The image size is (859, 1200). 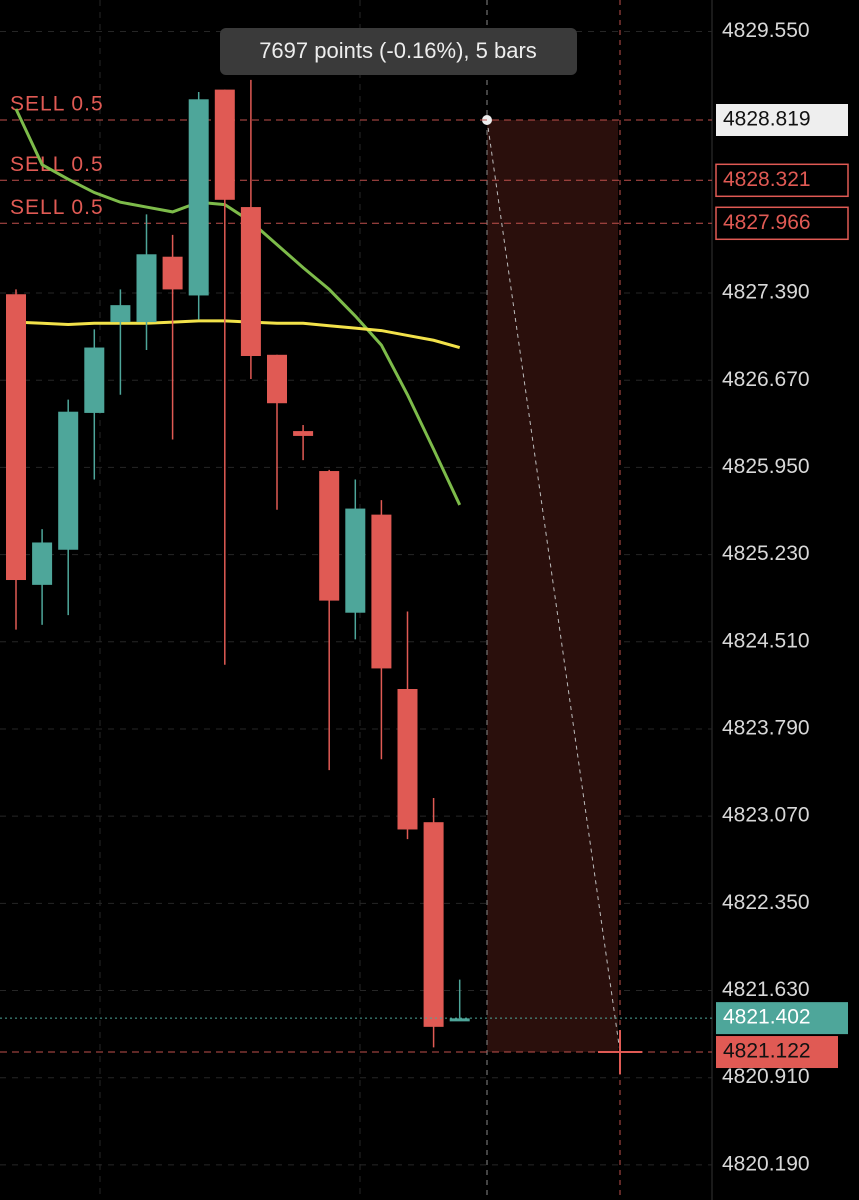 I want to click on y-tick-label: 4829.550, so click(x=766, y=30).